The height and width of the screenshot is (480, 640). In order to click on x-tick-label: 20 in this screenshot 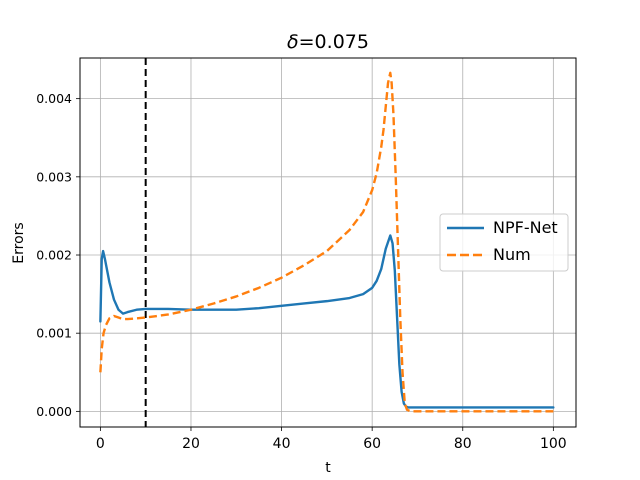, I will do `click(191, 444)`.